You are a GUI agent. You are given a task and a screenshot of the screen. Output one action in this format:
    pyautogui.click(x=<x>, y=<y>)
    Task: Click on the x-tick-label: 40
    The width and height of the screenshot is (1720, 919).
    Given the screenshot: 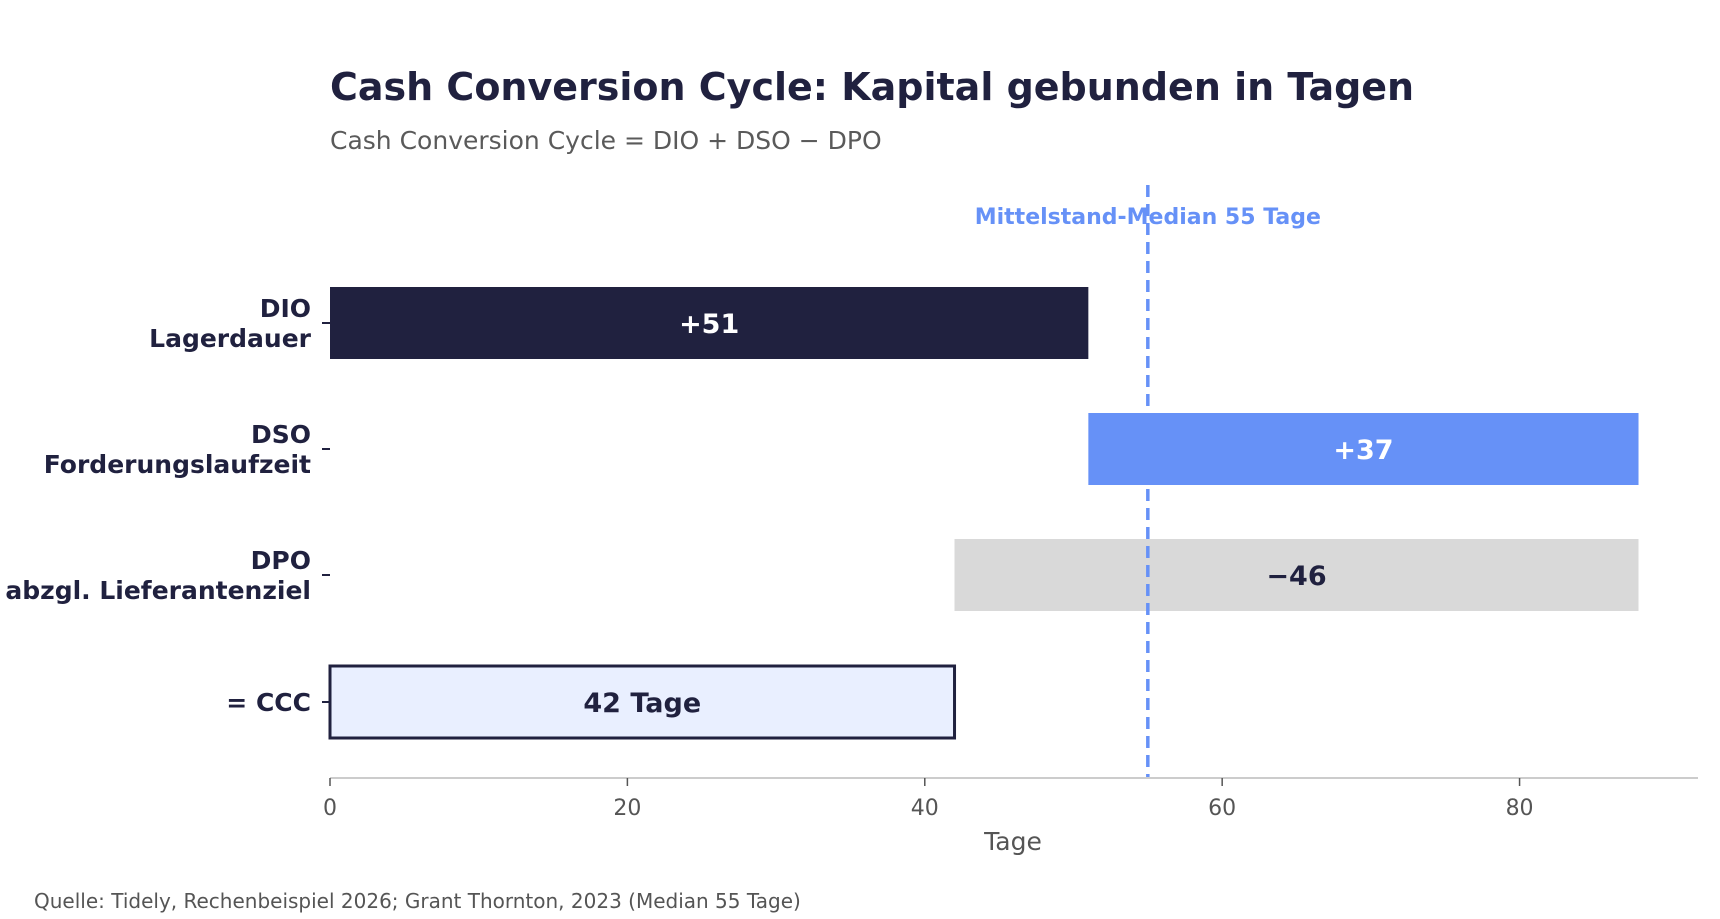 What is the action you would take?
    pyautogui.click(x=925, y=808)
    